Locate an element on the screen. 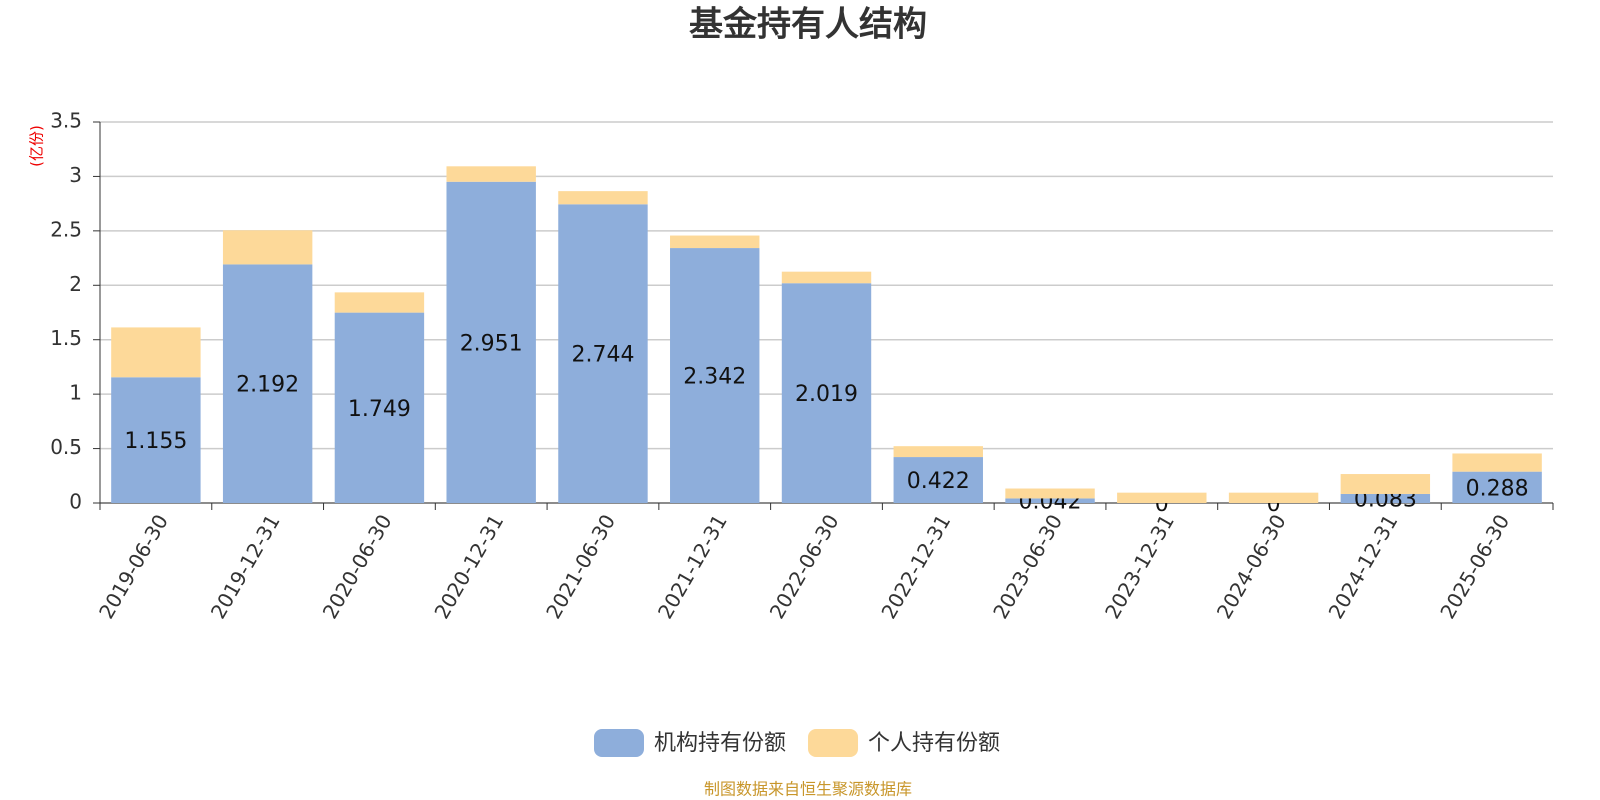  data-label: 0.288 is located at coordinates (1497, 488).